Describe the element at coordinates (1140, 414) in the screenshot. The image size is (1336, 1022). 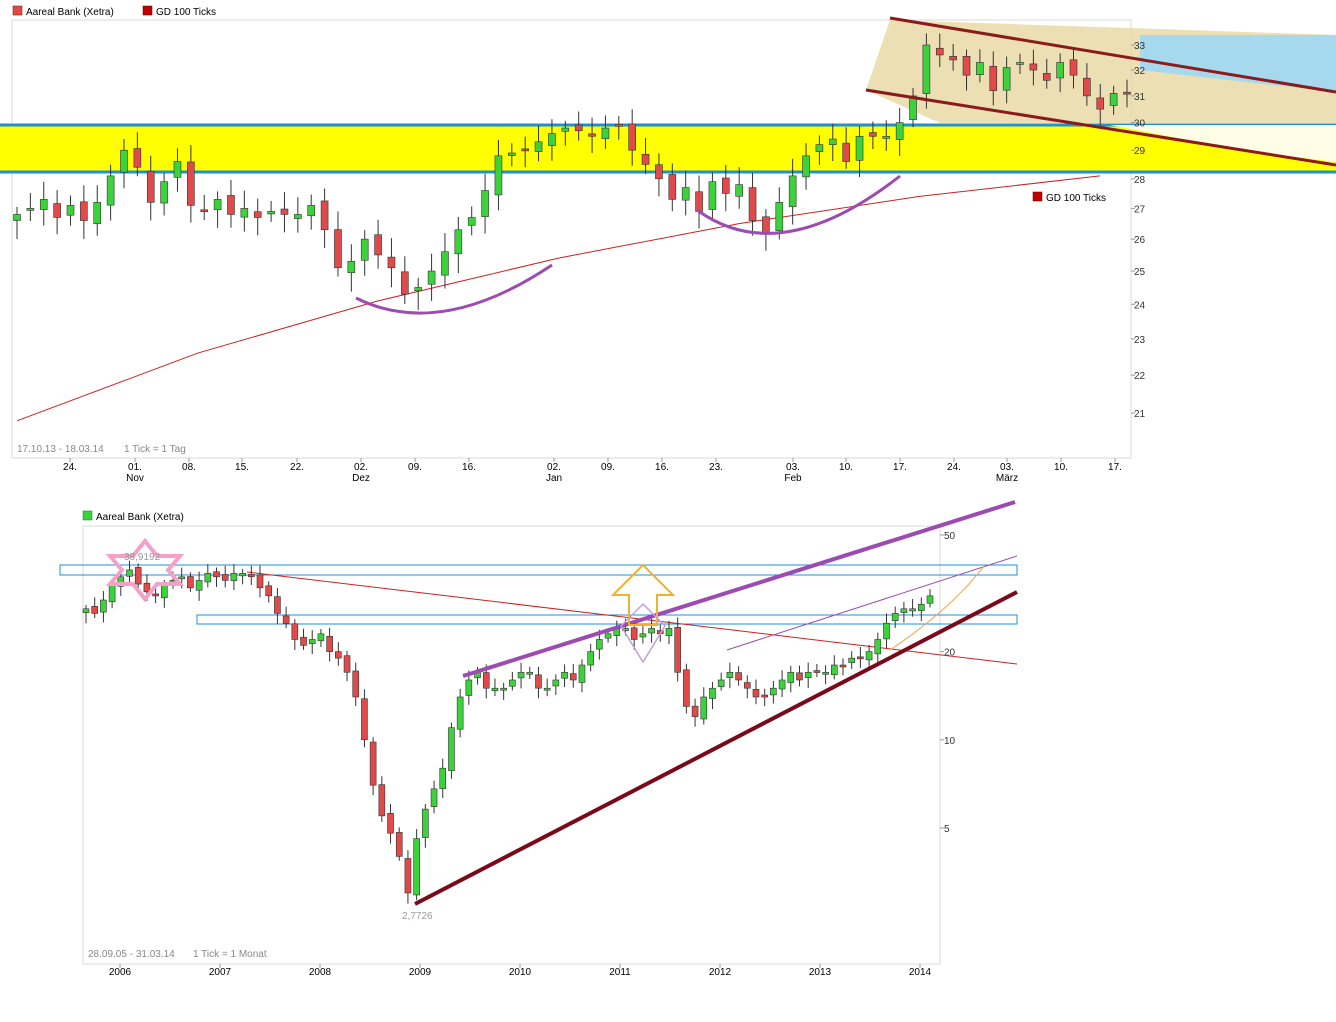
I see `y-tick-label: 21` at that location.